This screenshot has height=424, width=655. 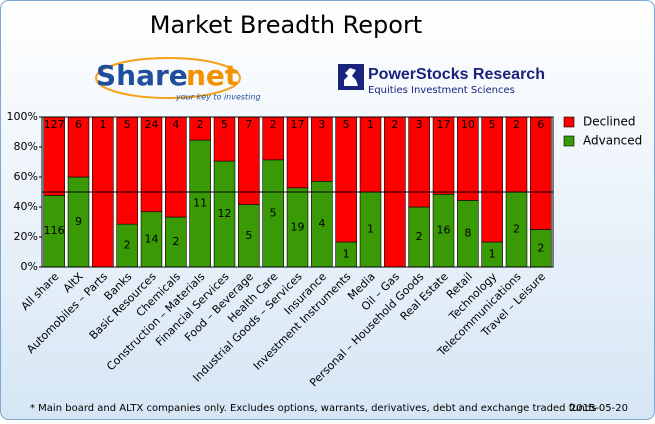 I want to click on logo-knight, so click(x=351, y=77).